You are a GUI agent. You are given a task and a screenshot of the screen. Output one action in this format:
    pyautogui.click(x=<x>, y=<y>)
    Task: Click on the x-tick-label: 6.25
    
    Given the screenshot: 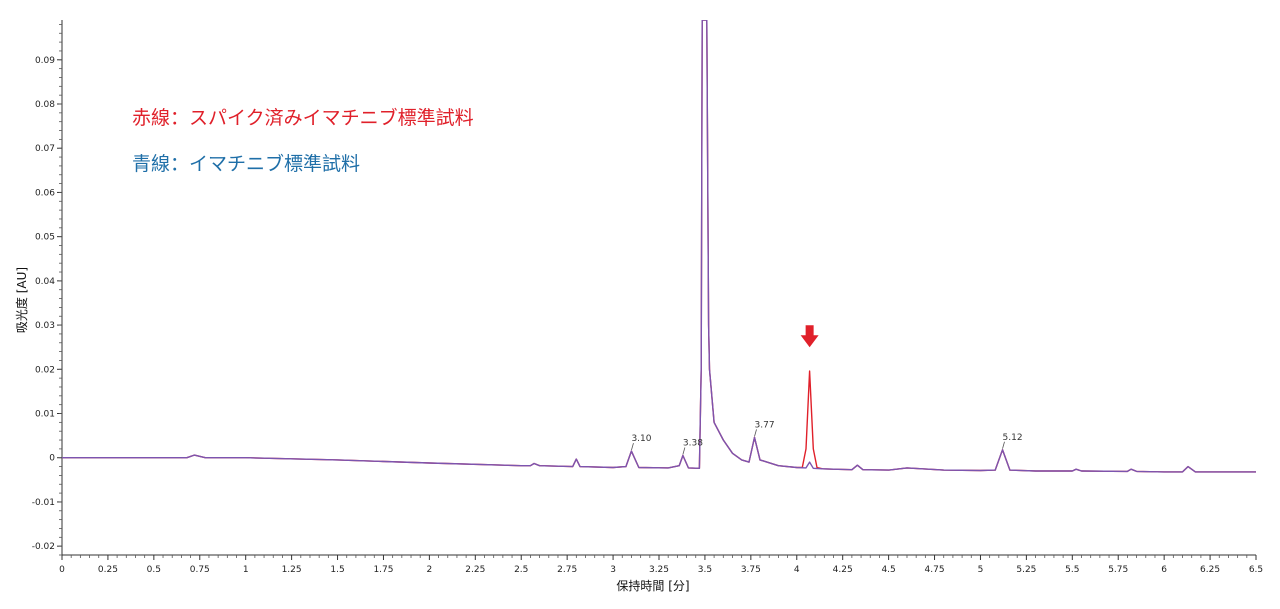 What is the action you would take?
    pyautogui.click(x=1210, y=570)
    